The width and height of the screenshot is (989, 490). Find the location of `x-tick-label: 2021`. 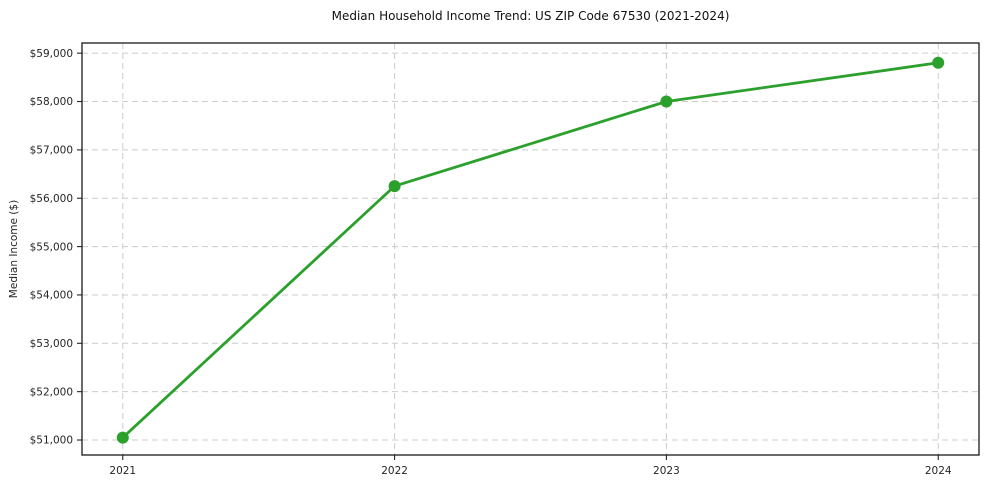

x-tick-label: 2021 is located at coordinates (122, 471).